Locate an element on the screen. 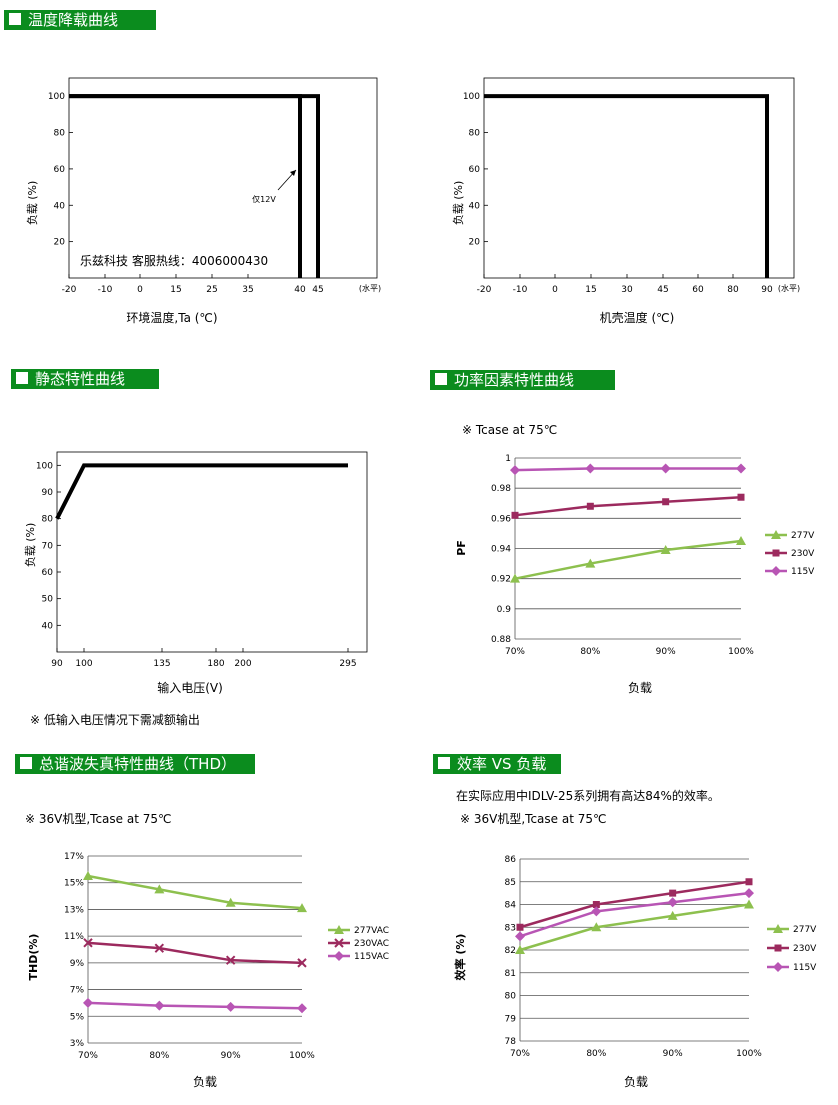 The image size is (838, 1105). y-tick-label: 0.94 is located at coordinates (501, 550).